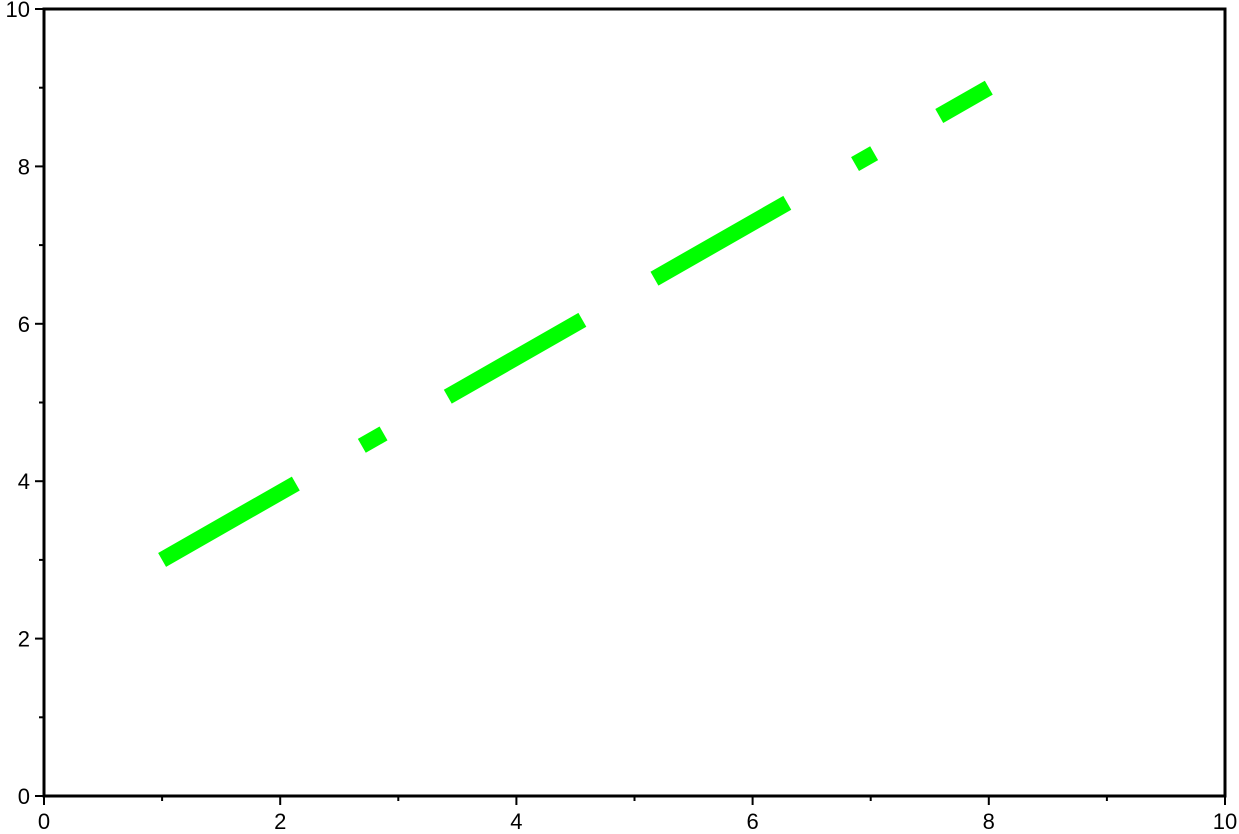  Describe the element at coordinates (18, 11) in the screenshot. I see `y-tick-label: 10` at that location.